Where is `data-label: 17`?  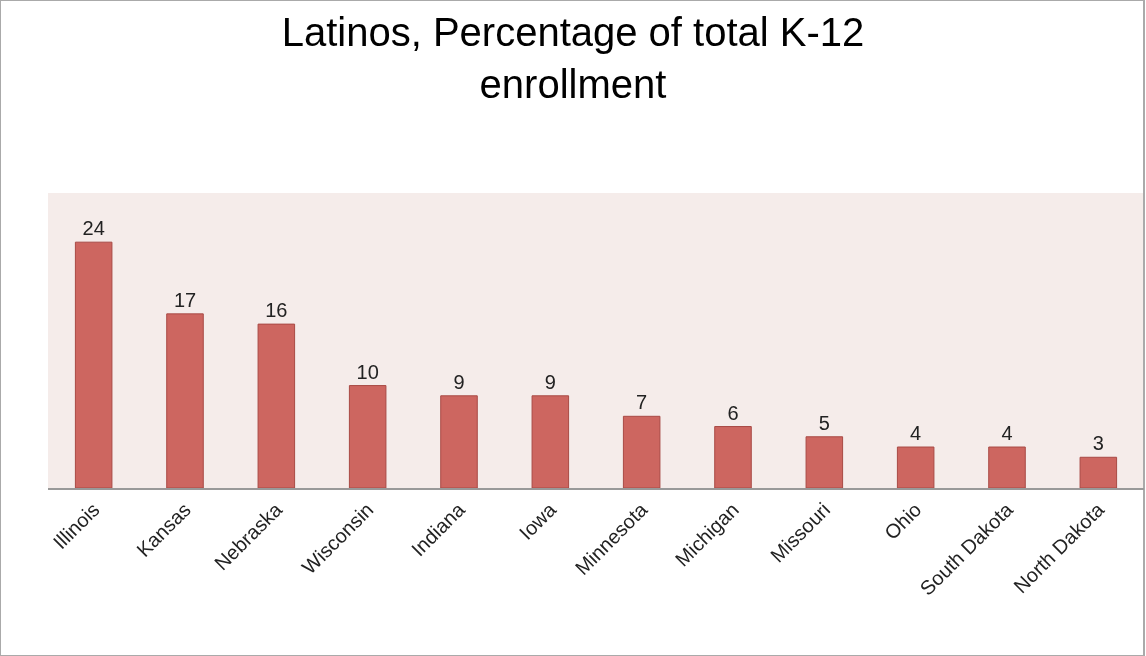 data-label: 17 is located at coordinates (185, 299).